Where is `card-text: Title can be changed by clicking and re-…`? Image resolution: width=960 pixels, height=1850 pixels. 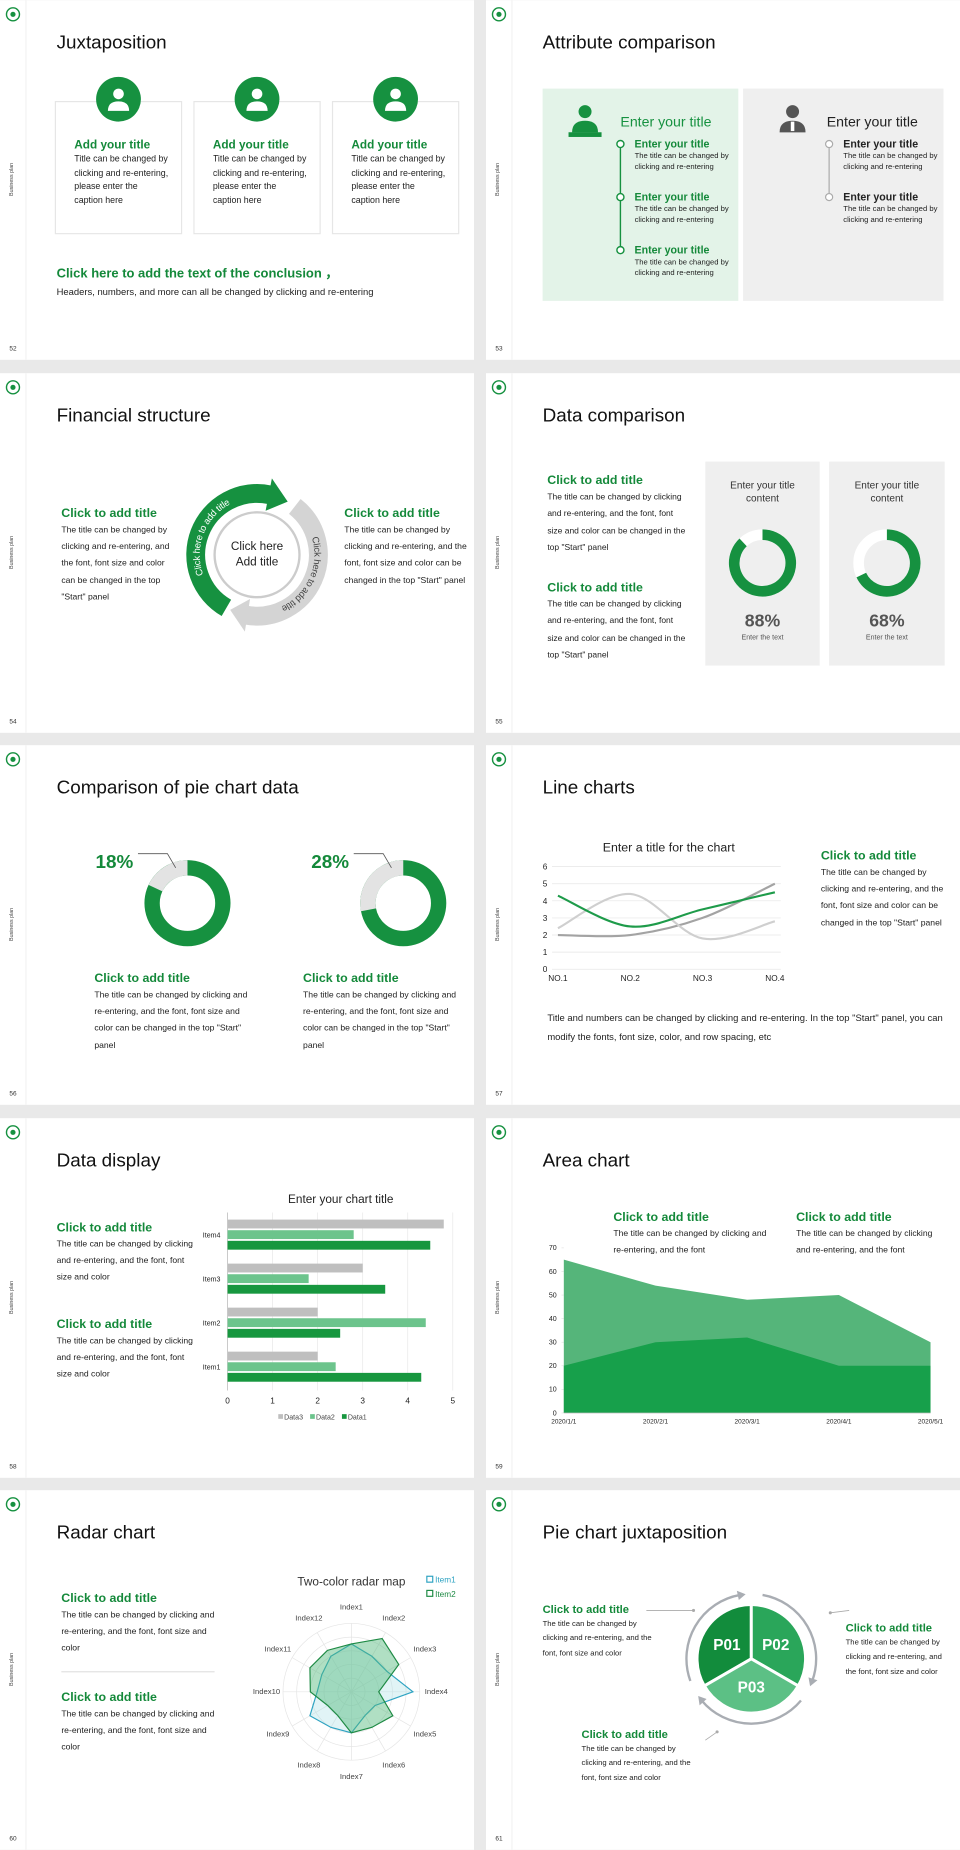
card-text: Title can be changed by clicking and re-… is located at coordinates (398, 179).